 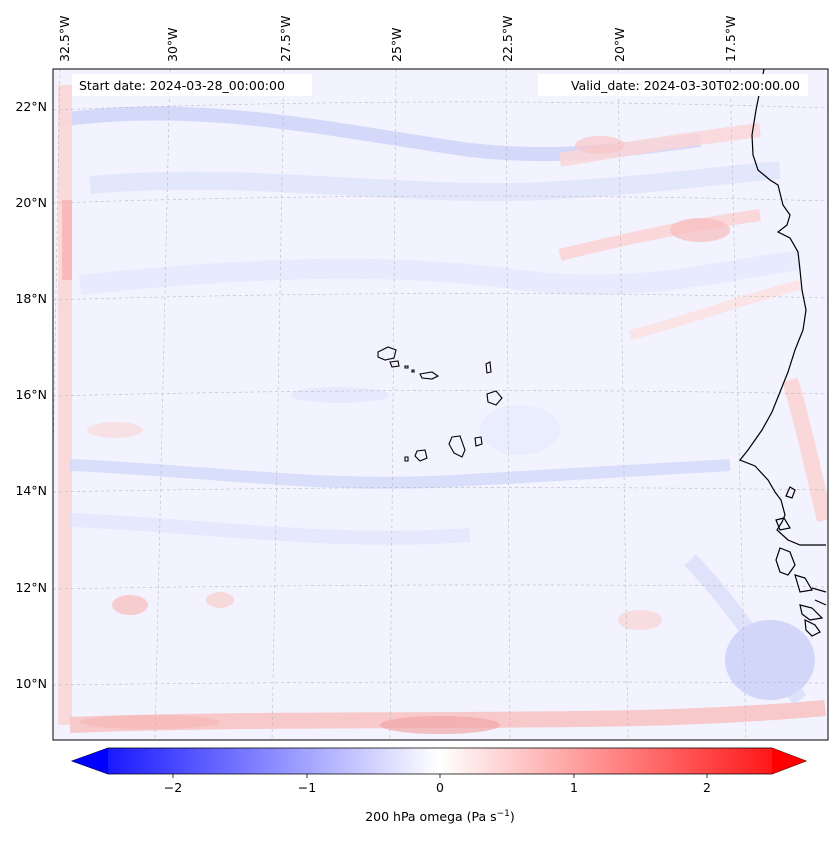 What do you see at coordinates (783, 353) in the screenshot?
I see `africa-coastline` at bounding box center [783, 353].